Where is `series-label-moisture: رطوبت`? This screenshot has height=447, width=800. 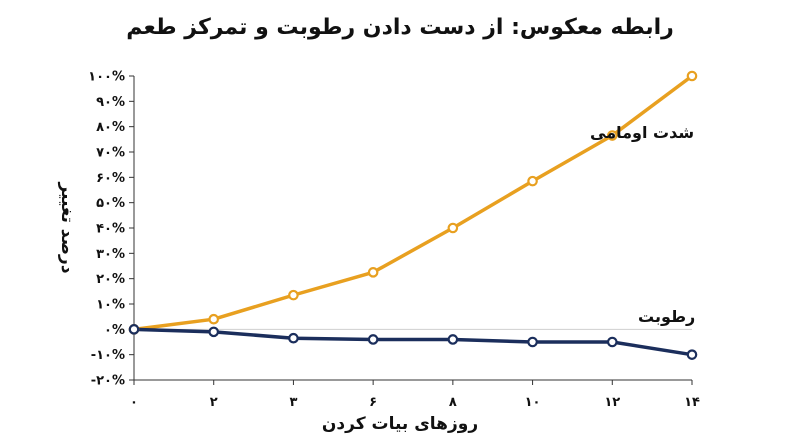
series-label-moisture: رطوبت is located at coordinates (666, 316).